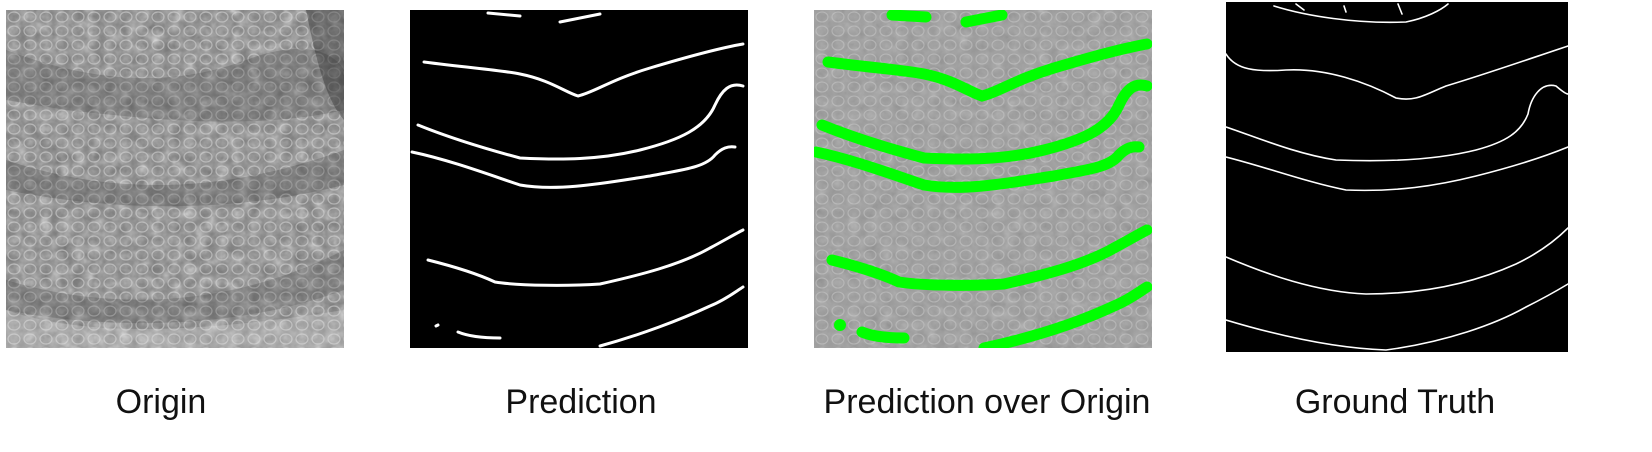 The height and width of the screenshot is (452, 1652). What do you see at coordinates (581, 402) in the screenshot?
I see `caption-prediction: Prediction` at bounding box center [581, 402].